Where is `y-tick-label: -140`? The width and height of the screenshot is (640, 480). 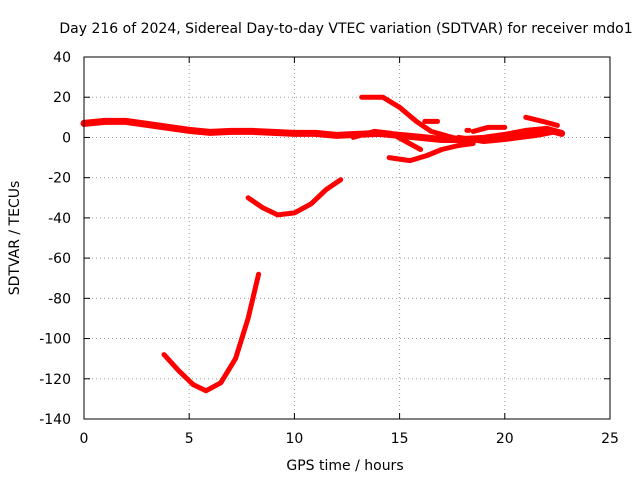
y-tick-label: -140 is located at coordinates (55, 420).